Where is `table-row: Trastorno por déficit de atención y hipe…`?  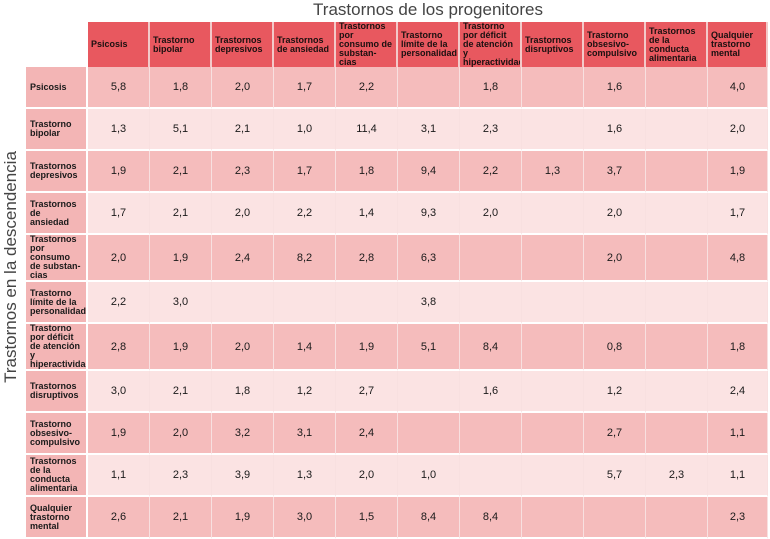
table-row: Trastorno por déficit de atención y hipe… is located at coordinates (397, 347).